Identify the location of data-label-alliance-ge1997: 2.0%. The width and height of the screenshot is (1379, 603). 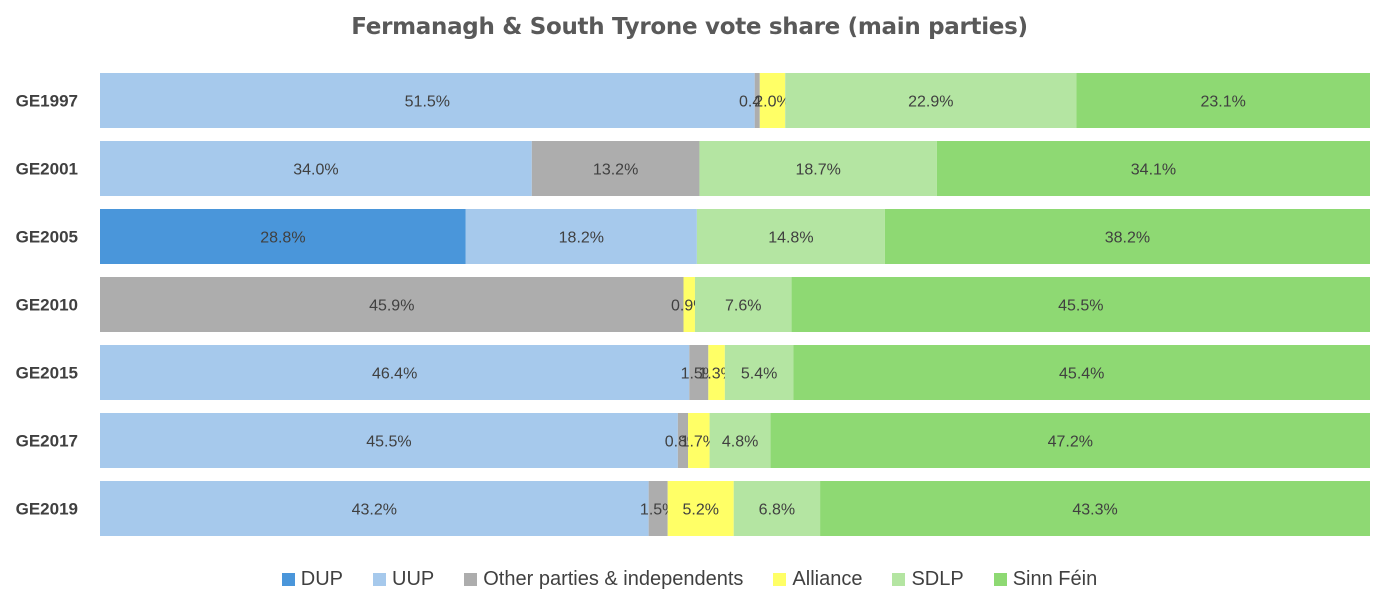
(772, 102).